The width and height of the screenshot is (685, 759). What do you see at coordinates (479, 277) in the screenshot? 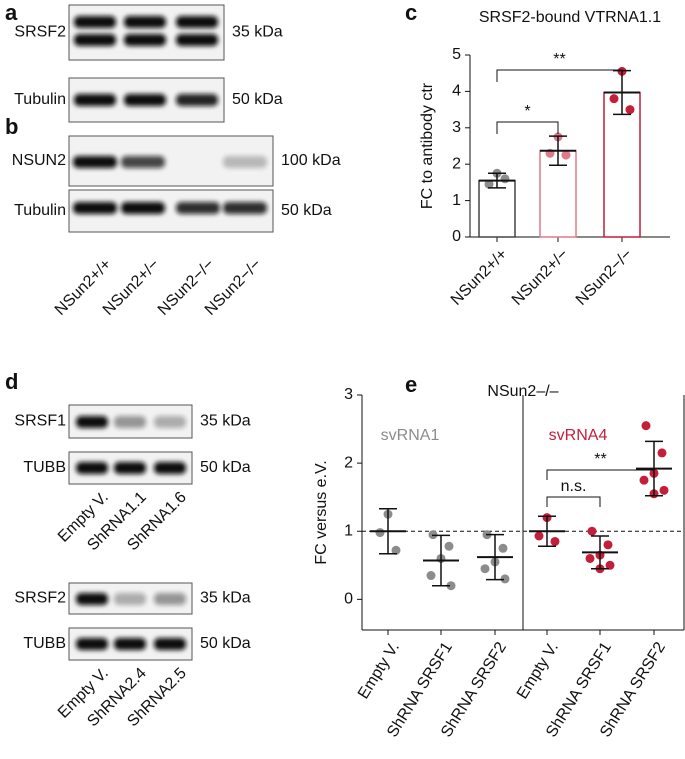
I see `x-tick-label: NSun2+/+` at bounding box center [479, 277].